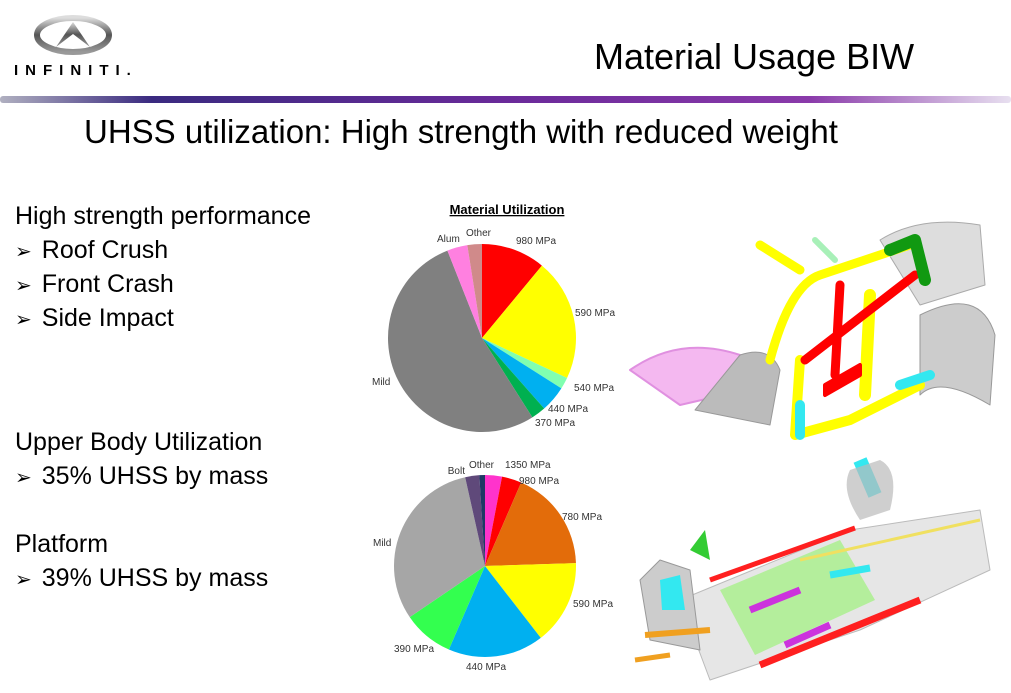  Describe the element at coordinates (507, 209) in the screenshot. I see `chart-title: Material Utilization` at that location.